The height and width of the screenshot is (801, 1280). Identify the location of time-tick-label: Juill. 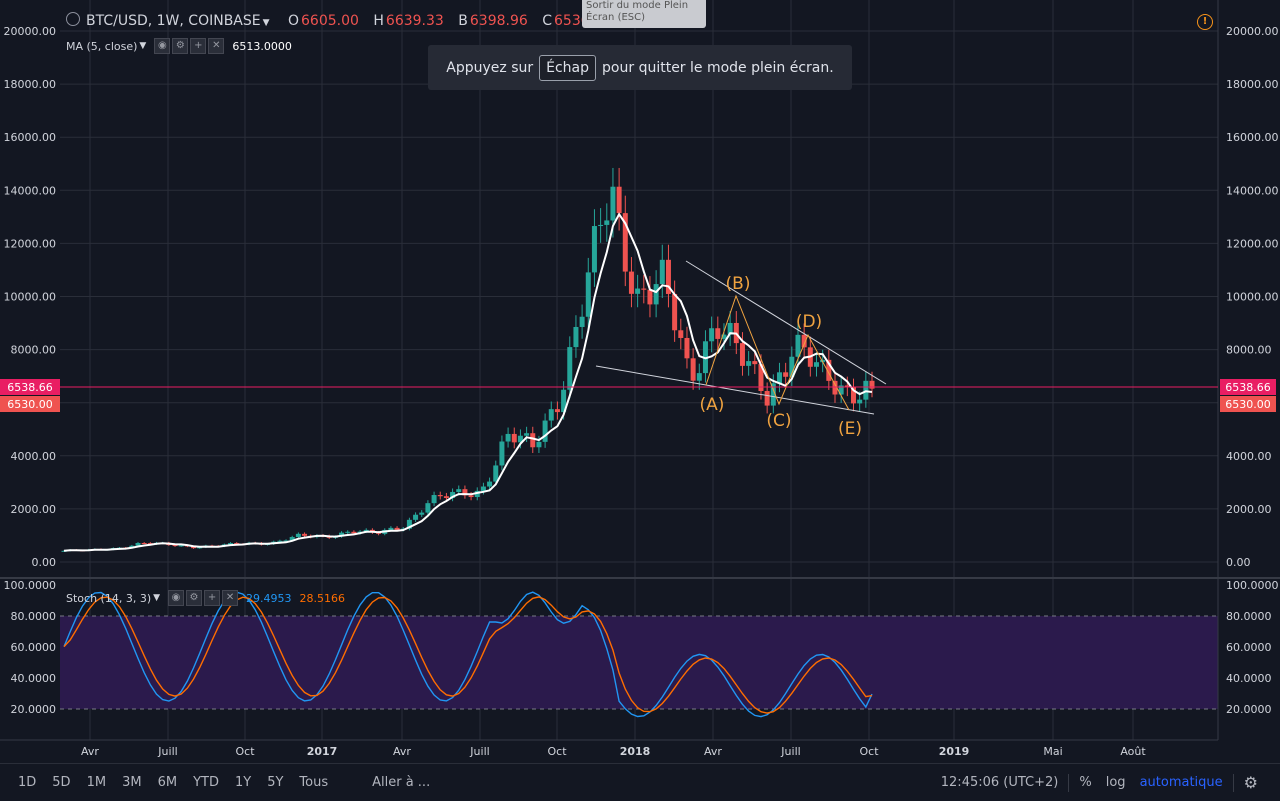
(479, 751).